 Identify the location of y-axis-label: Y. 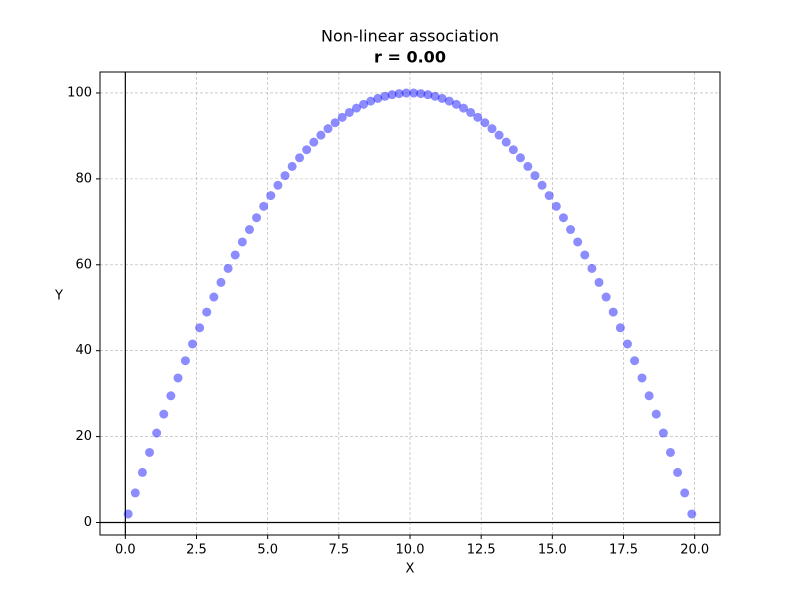
(58, 296).